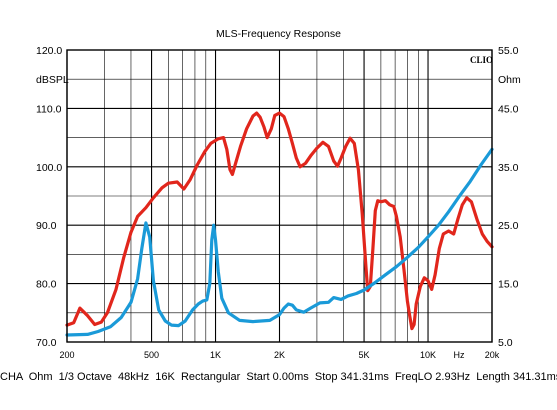 The image size is (557, 410). What do you see at coordinates (278, 34) in the screenshot?
I see `chart-title: MLS-Frequency Response` at bounding box center [278, 34].